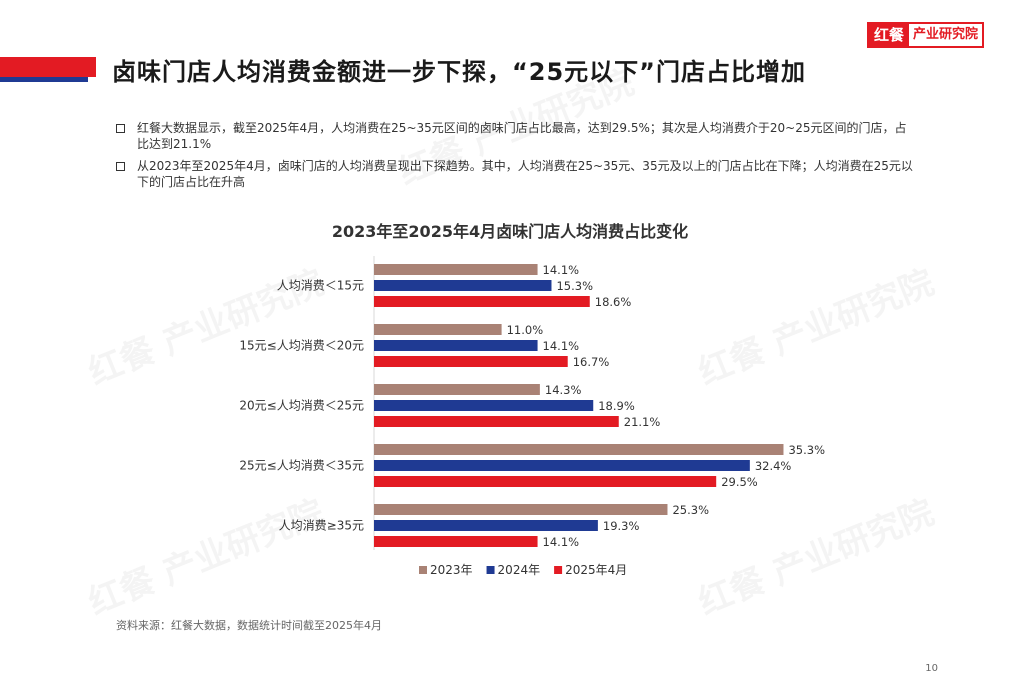  What do you see at coordinates (301, 406) in the screenshot?
I see `category-label: 20元≤人均消费＜25元` at bounding box center [301, 406].